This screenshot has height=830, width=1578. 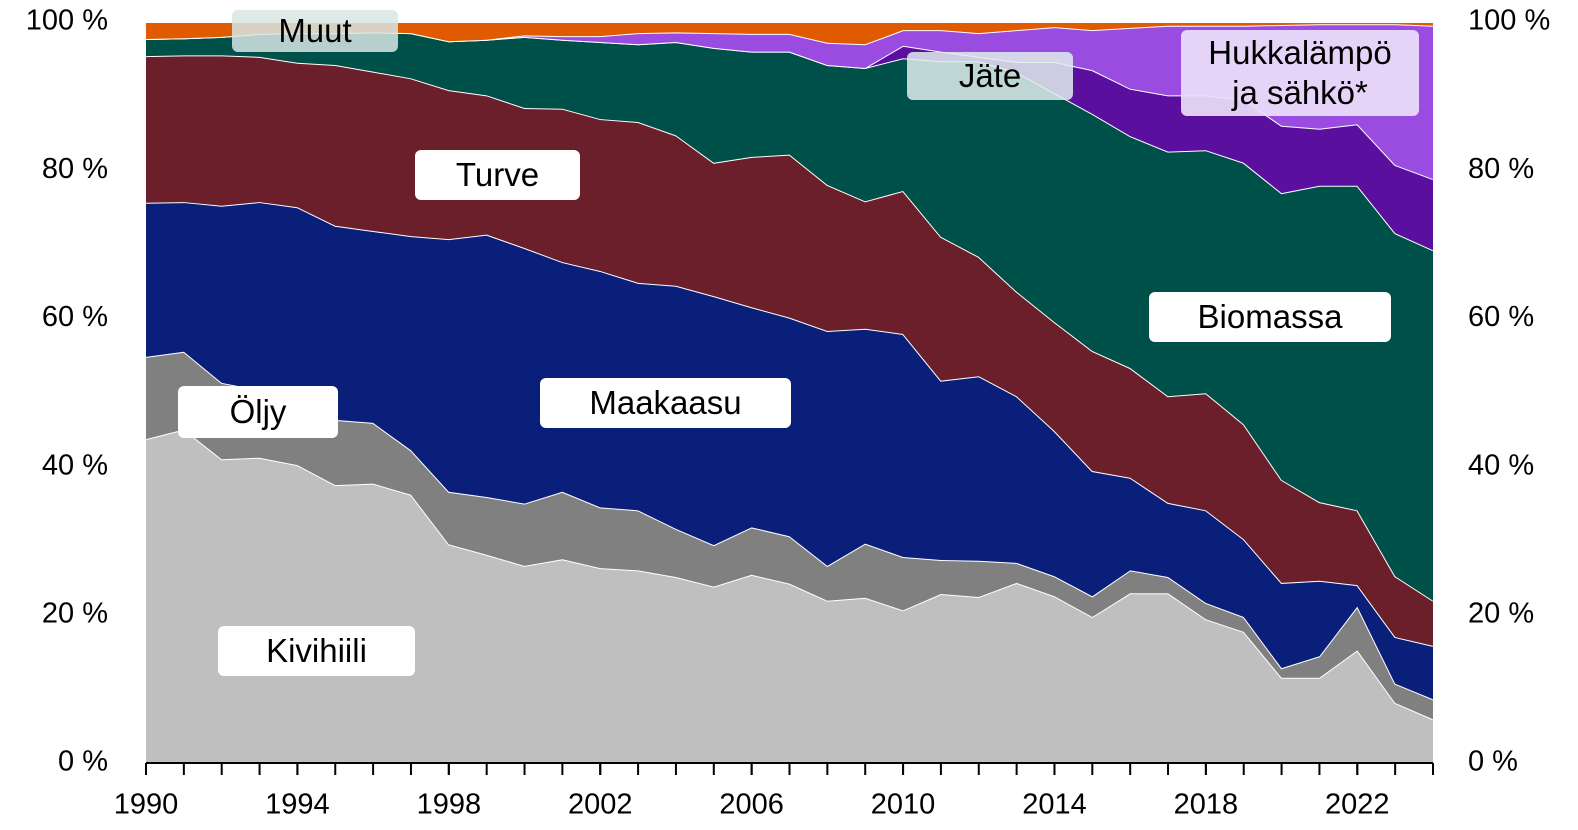 What do you see at coordinates (315, 31) in the screenshot?
I see `series-label: Muut` at bounding box center [315, 31].